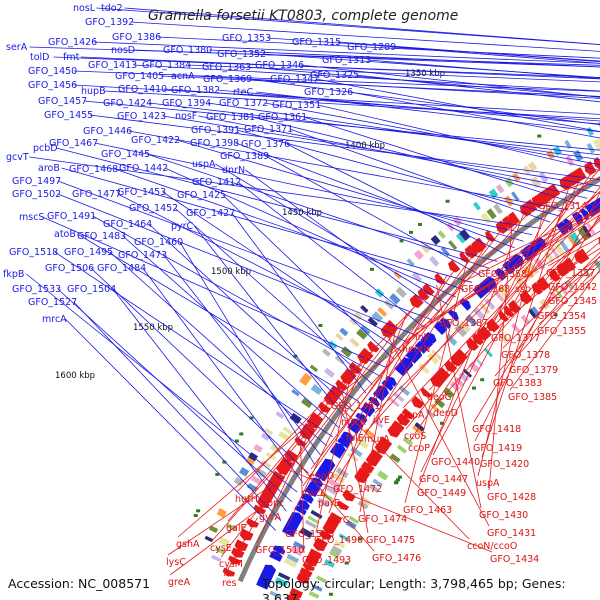 The height and width of the screenshot is (600, 600). I want to click on kbp-tick-label: 1350 kbp, so click(425, 74).